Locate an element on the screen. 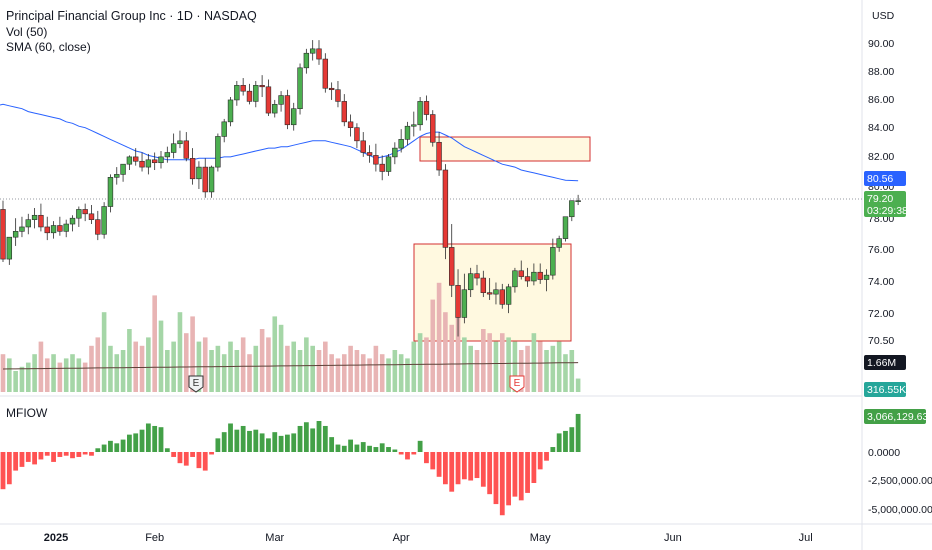 This screenshot has width=932, height=550. last-price-tag-bg is located at coordinates (885, 204).